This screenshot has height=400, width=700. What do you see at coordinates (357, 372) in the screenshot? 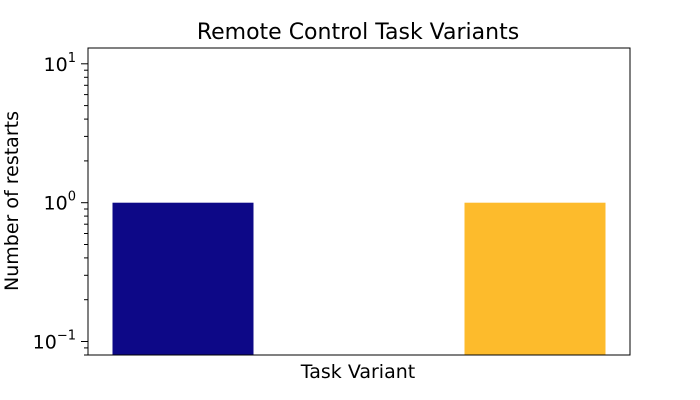
I see `x-axis-label: Task Variant` at bounding box center [357, 372].